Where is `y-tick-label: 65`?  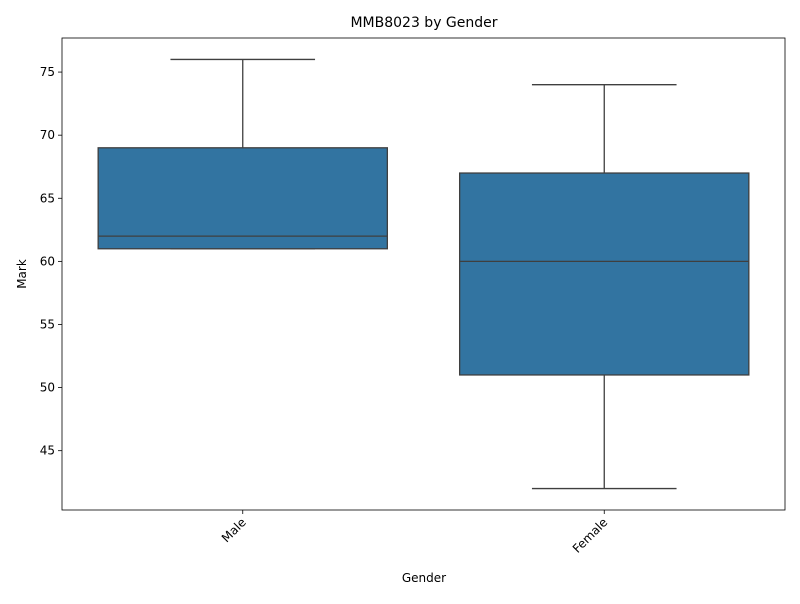 y-tick-label: 65 is located at coordinates (47, 198).